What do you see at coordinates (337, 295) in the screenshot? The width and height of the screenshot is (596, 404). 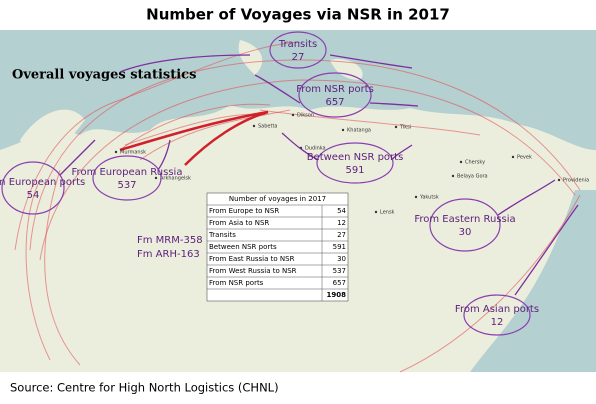 I see `table-total: 1908` at bounding box center [337, 295].